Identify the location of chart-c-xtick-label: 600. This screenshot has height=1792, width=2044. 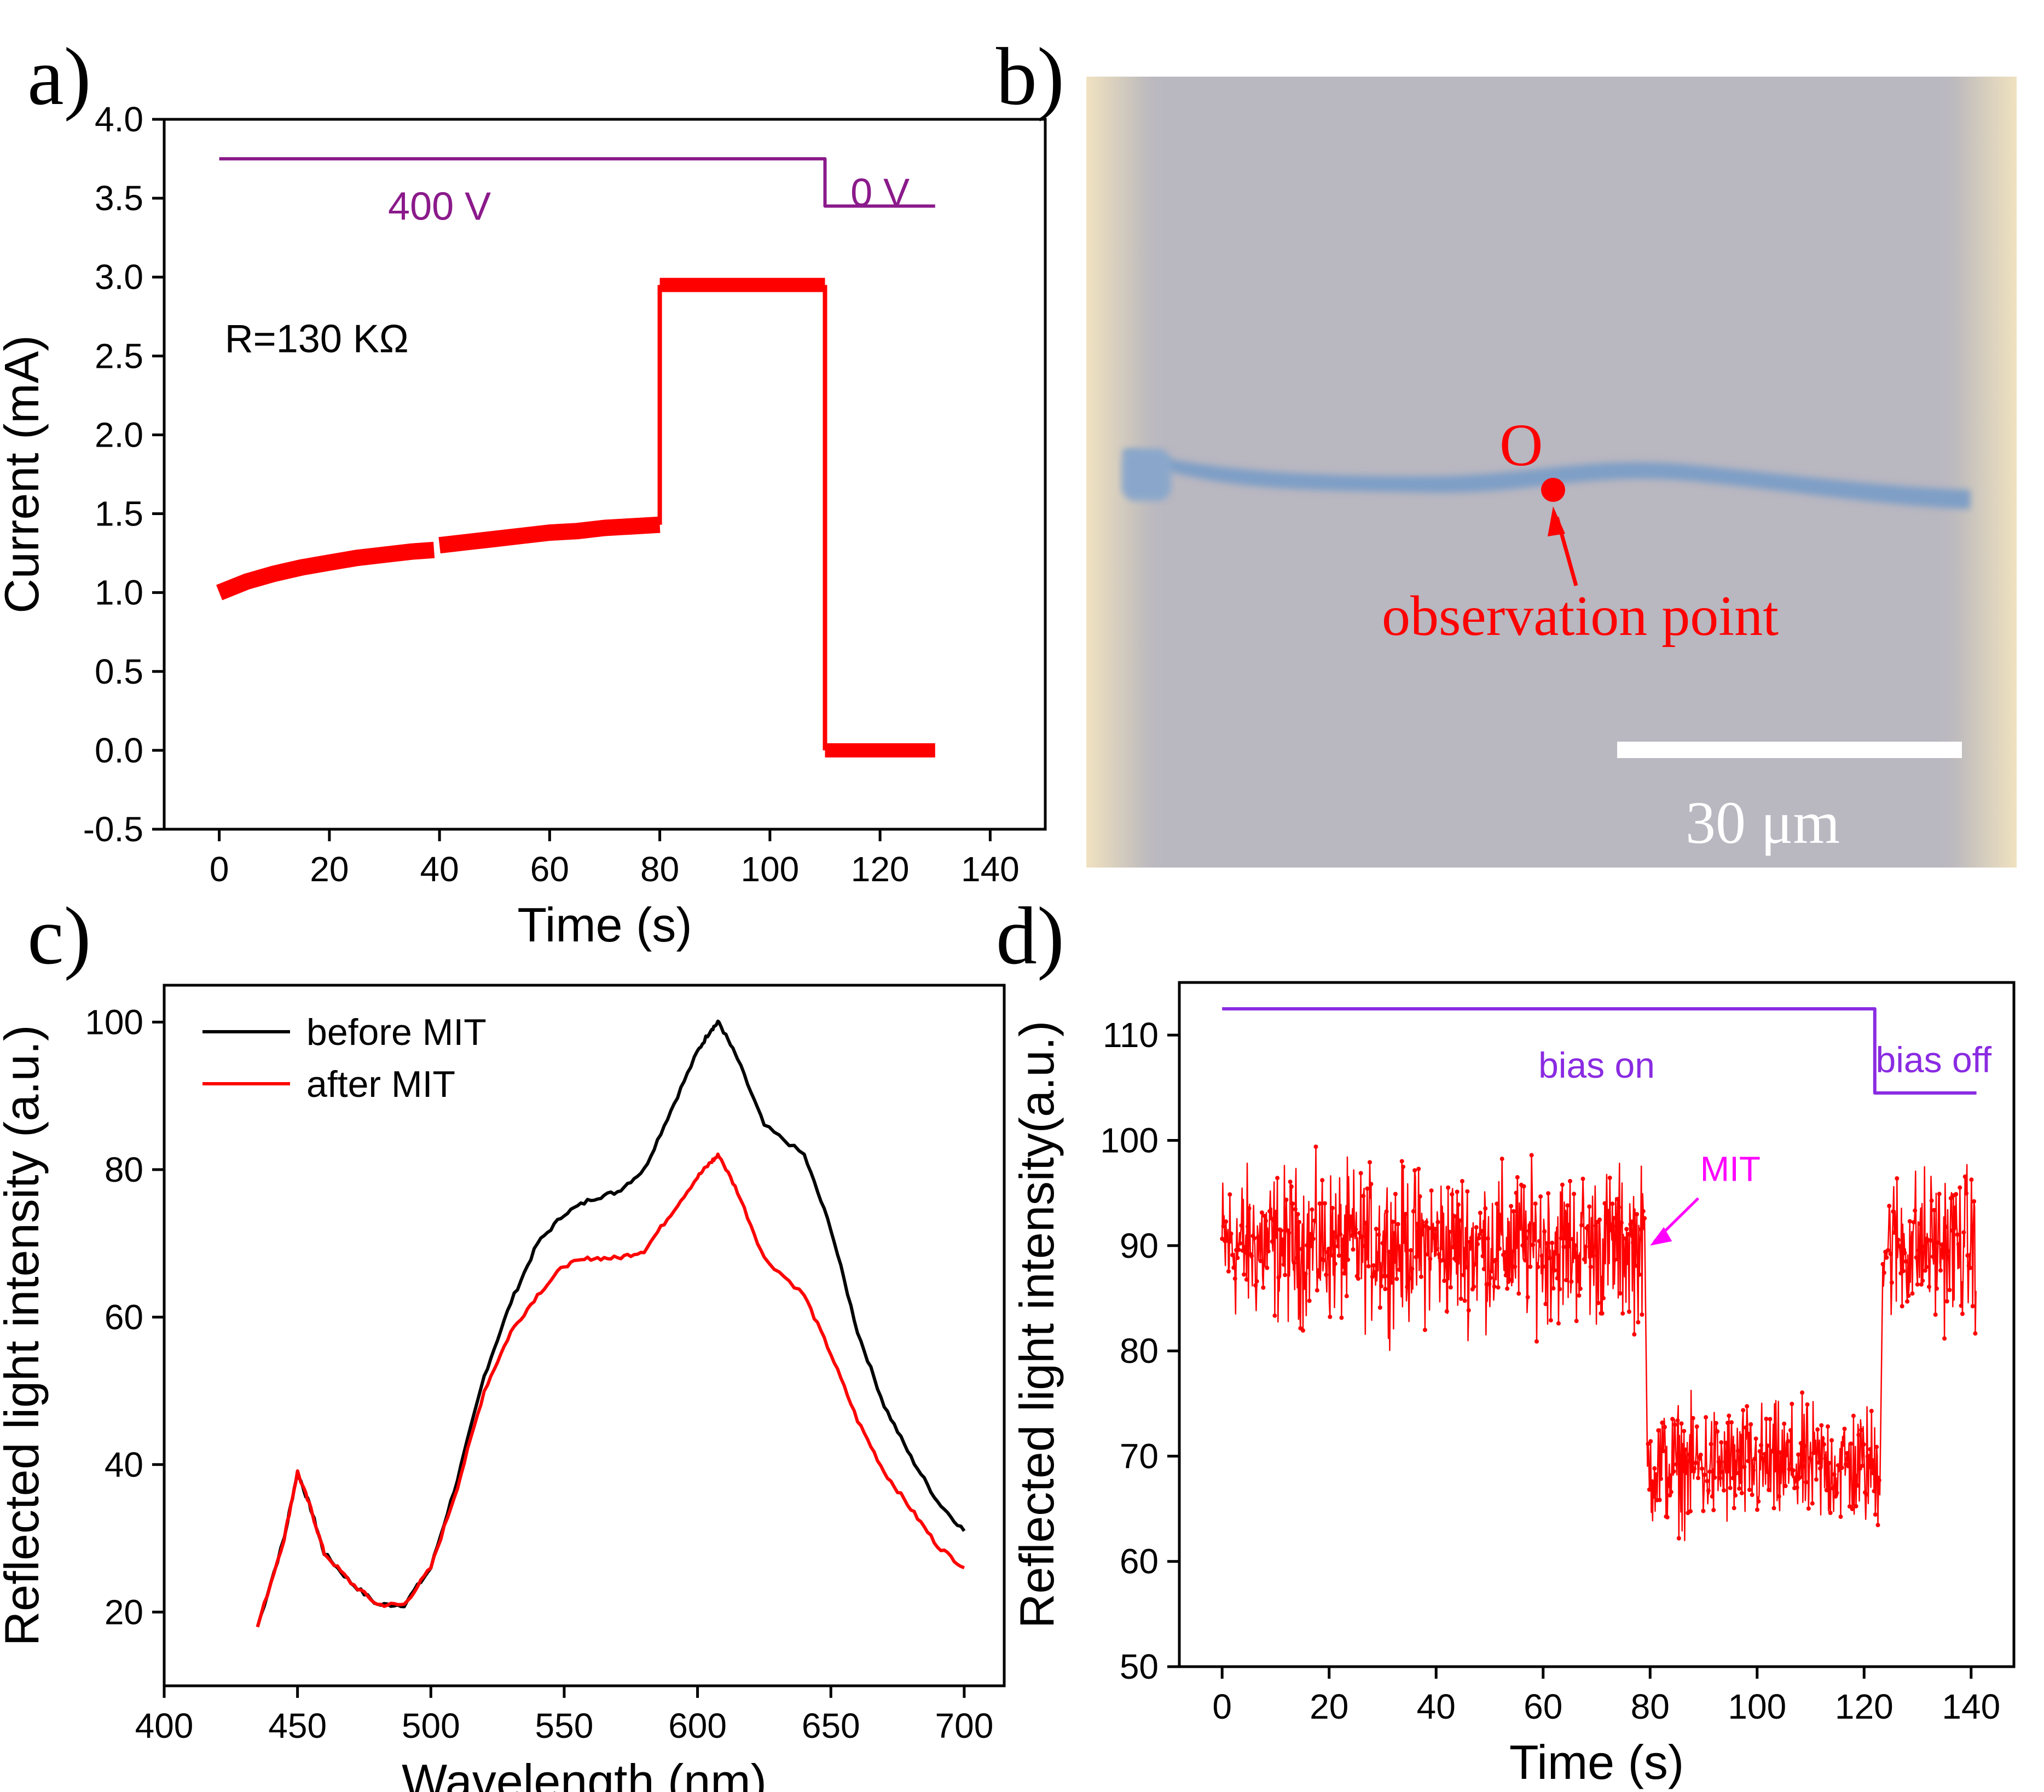
(697, 1725).